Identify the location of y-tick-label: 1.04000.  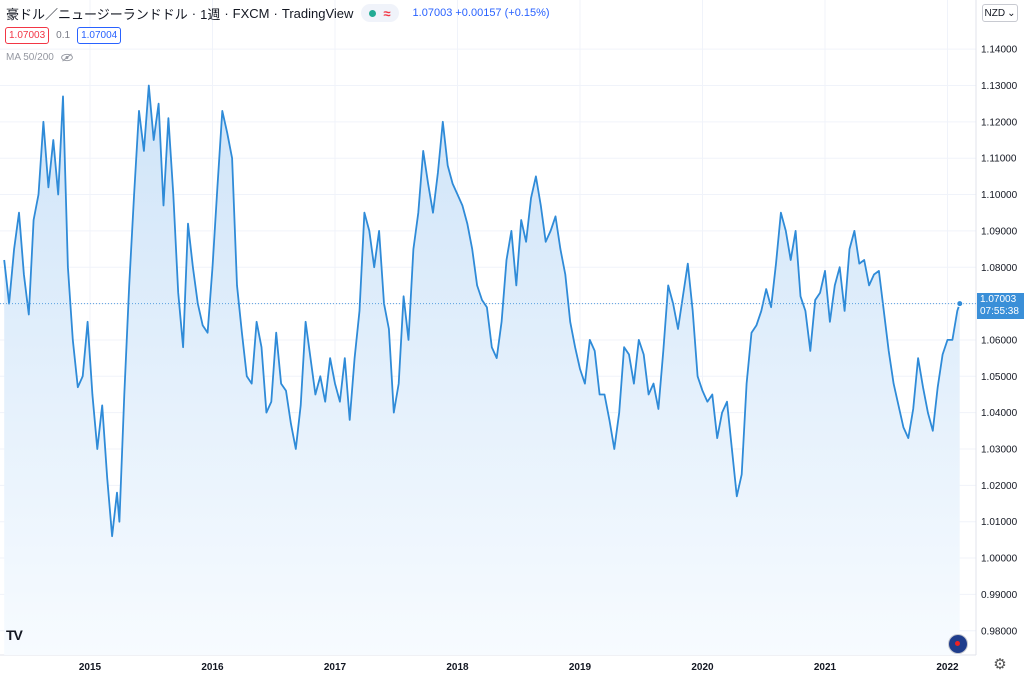
(999, 413).